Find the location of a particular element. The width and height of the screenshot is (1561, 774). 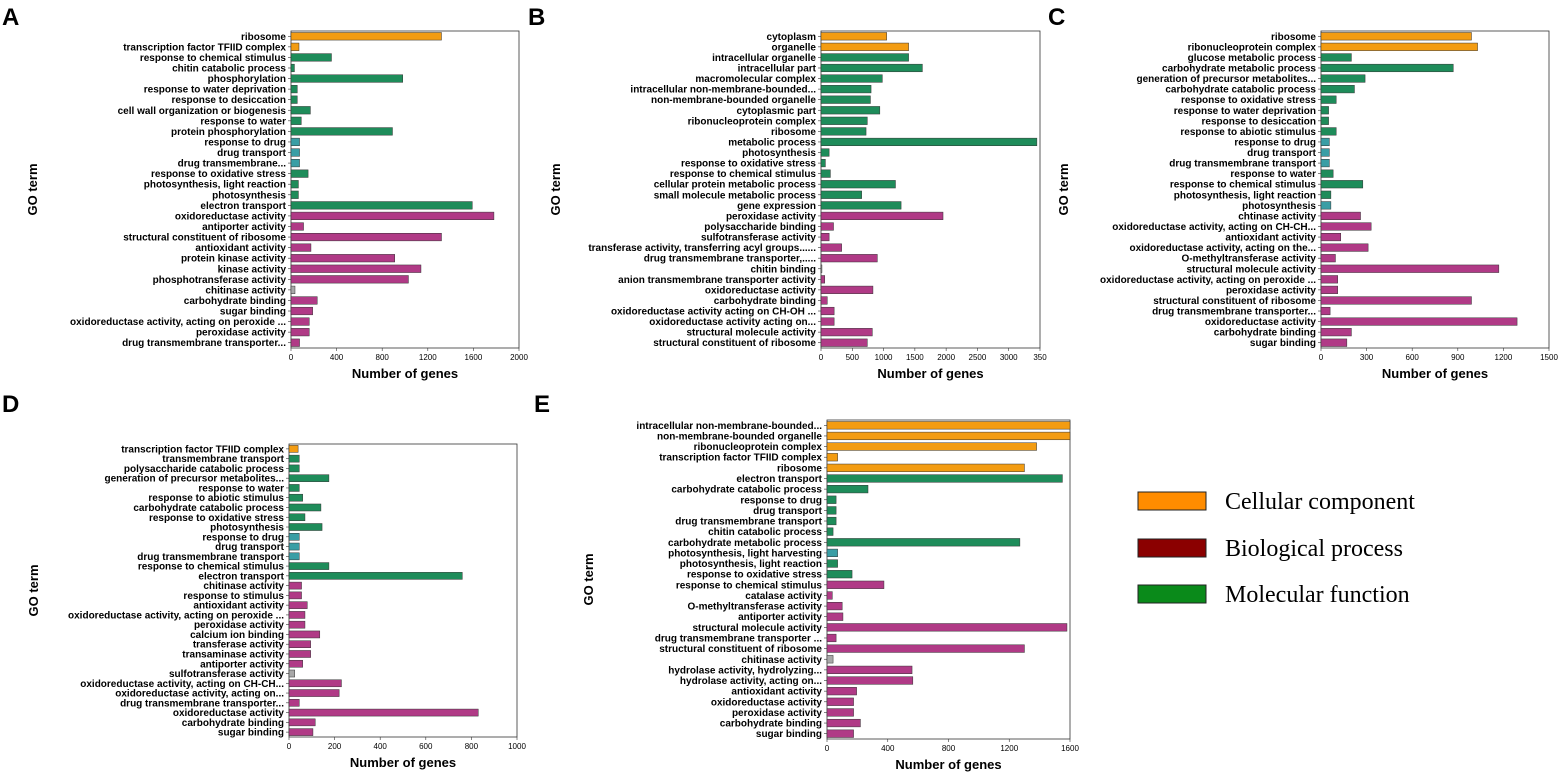

category-label: structural constituent of ribosome is located at coordinates (1234, 301).